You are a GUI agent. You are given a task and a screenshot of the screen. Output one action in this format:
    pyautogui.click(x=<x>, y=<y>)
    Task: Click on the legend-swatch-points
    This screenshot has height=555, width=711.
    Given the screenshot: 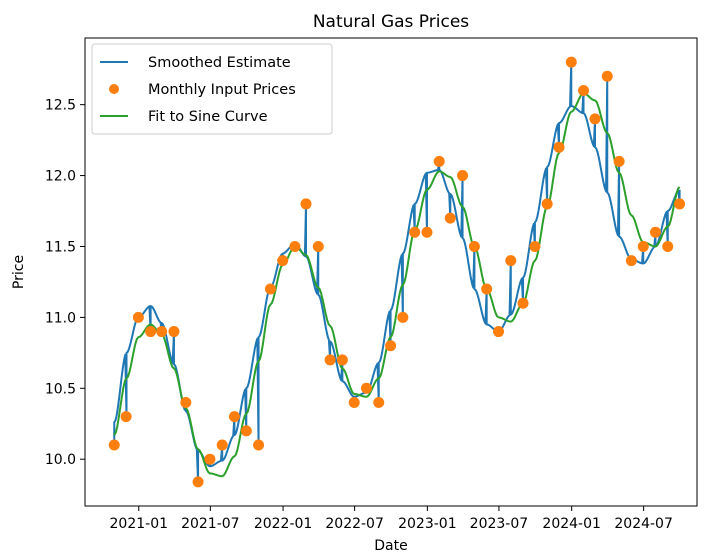 What is the action you would take?
    pyautogui.click(x=114, y=89)
    